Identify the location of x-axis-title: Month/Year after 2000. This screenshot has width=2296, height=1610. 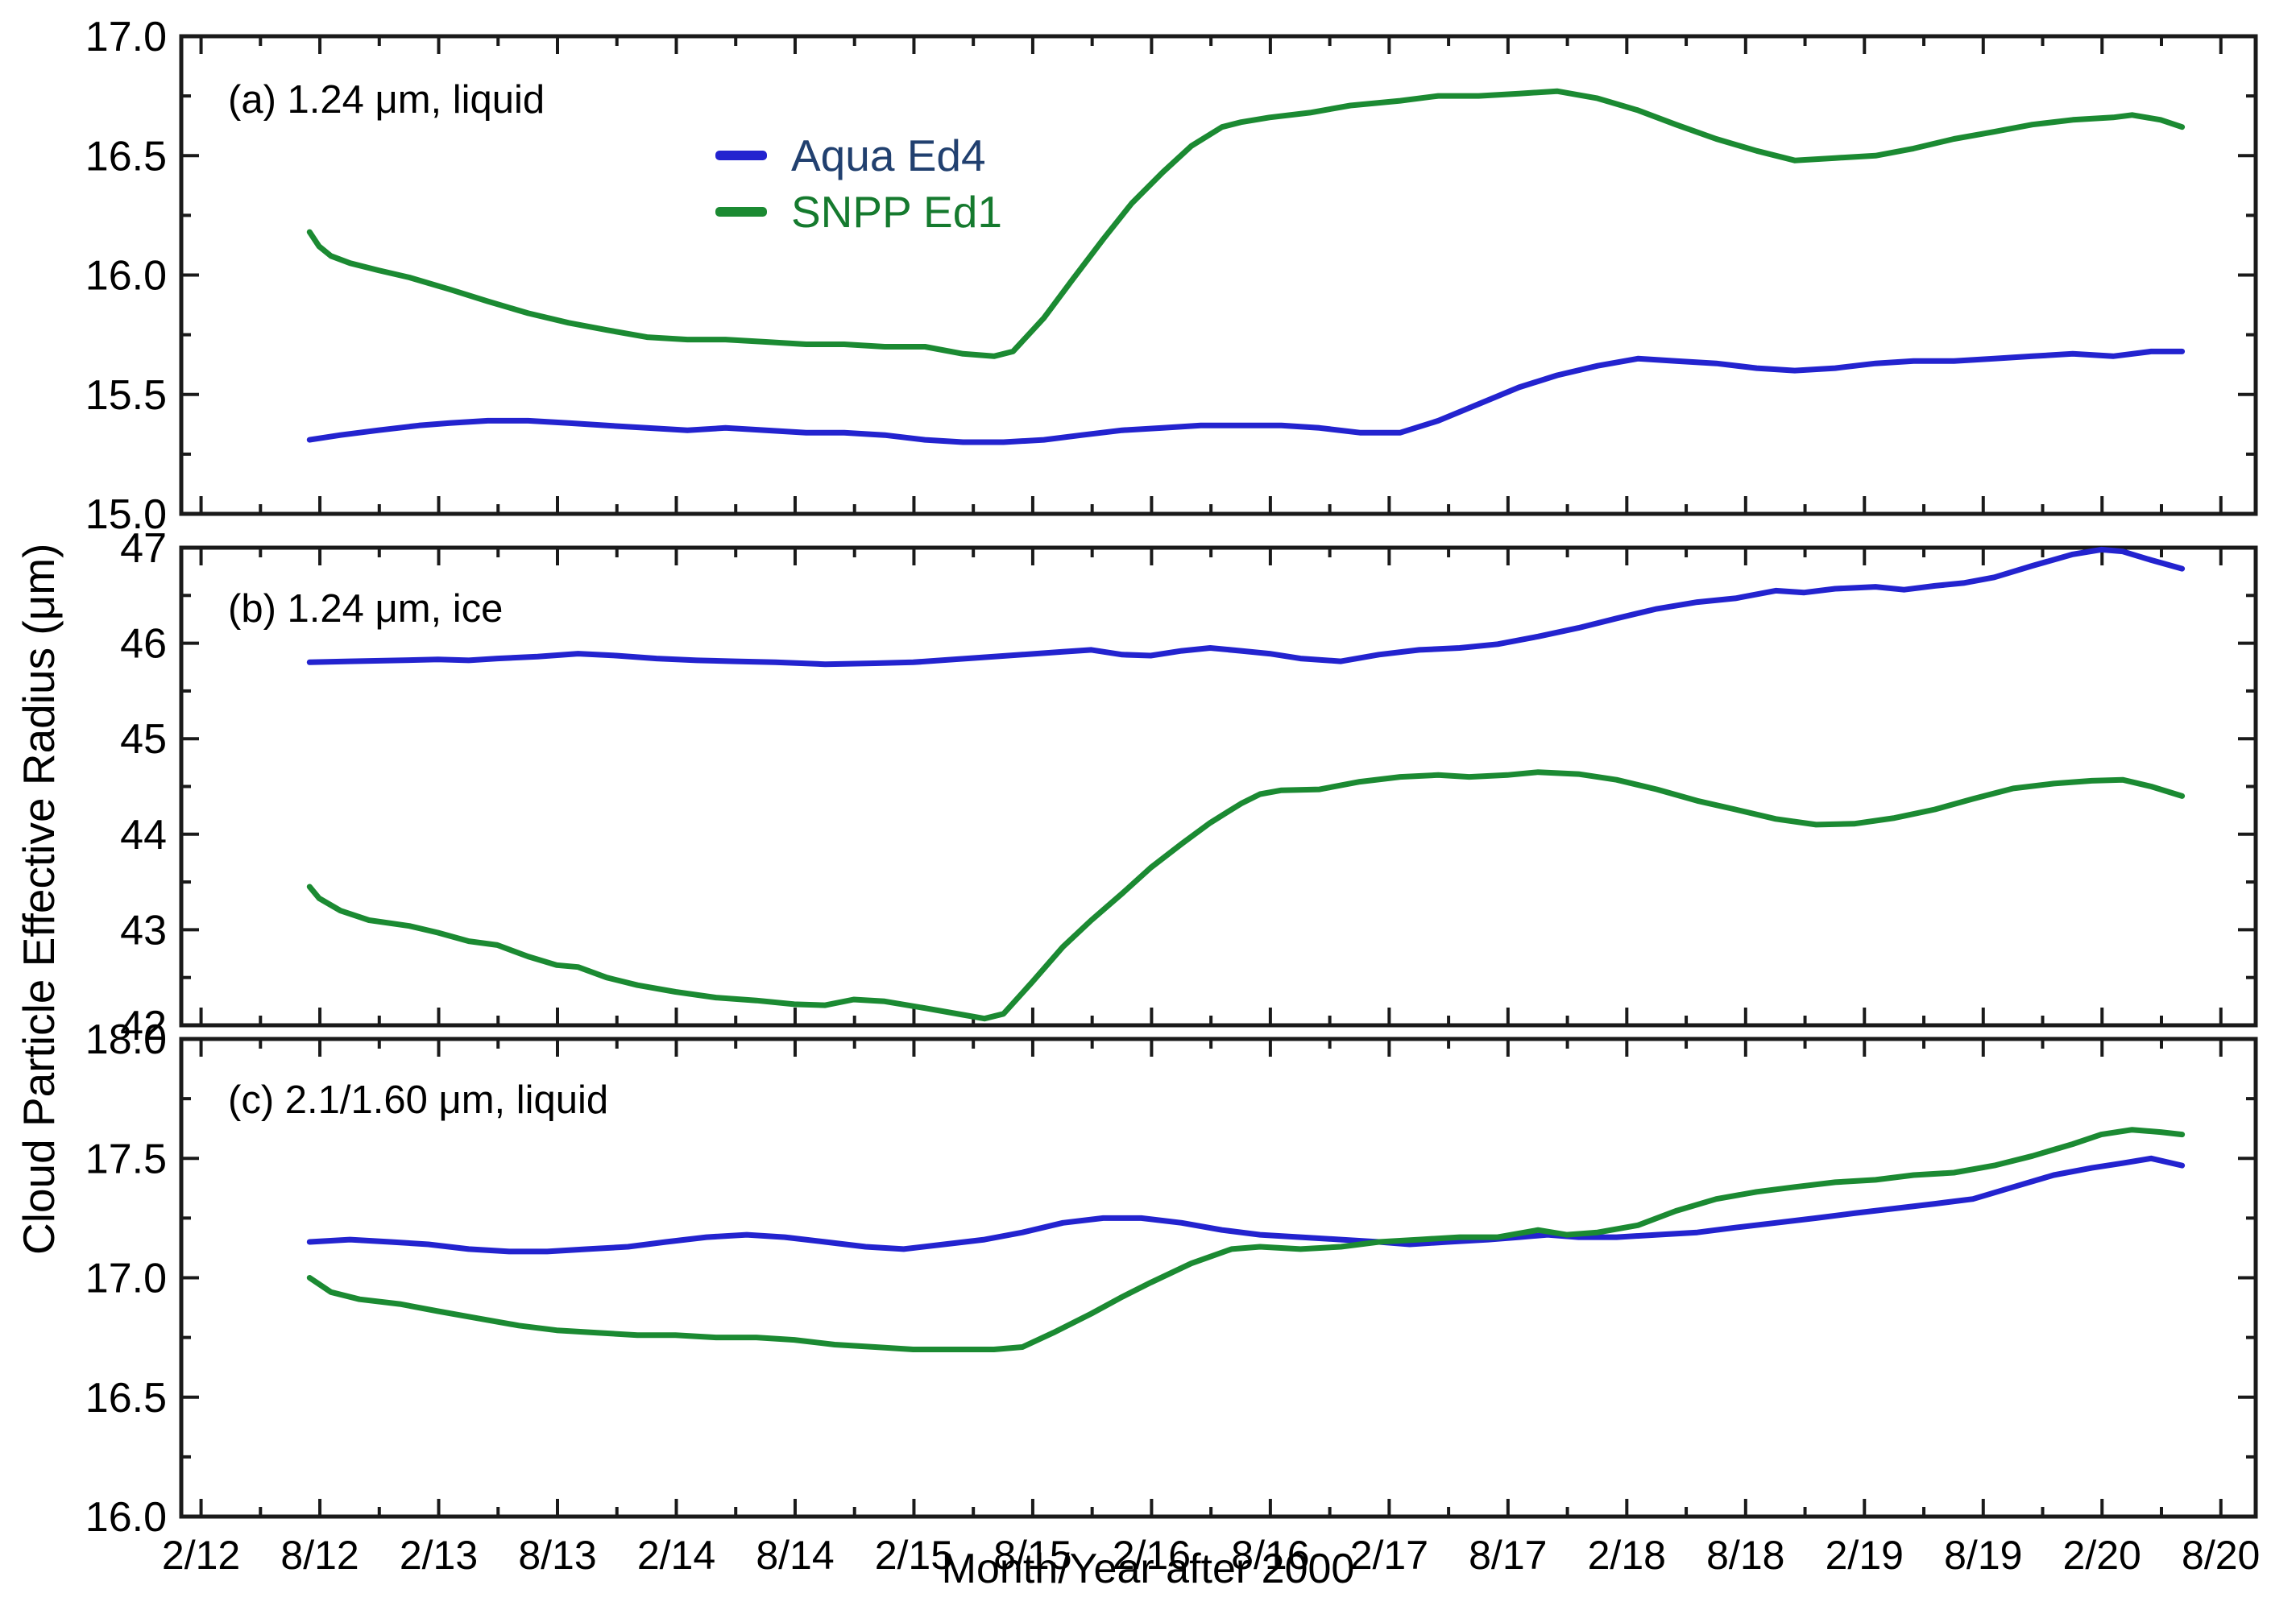
(1148, 1569).